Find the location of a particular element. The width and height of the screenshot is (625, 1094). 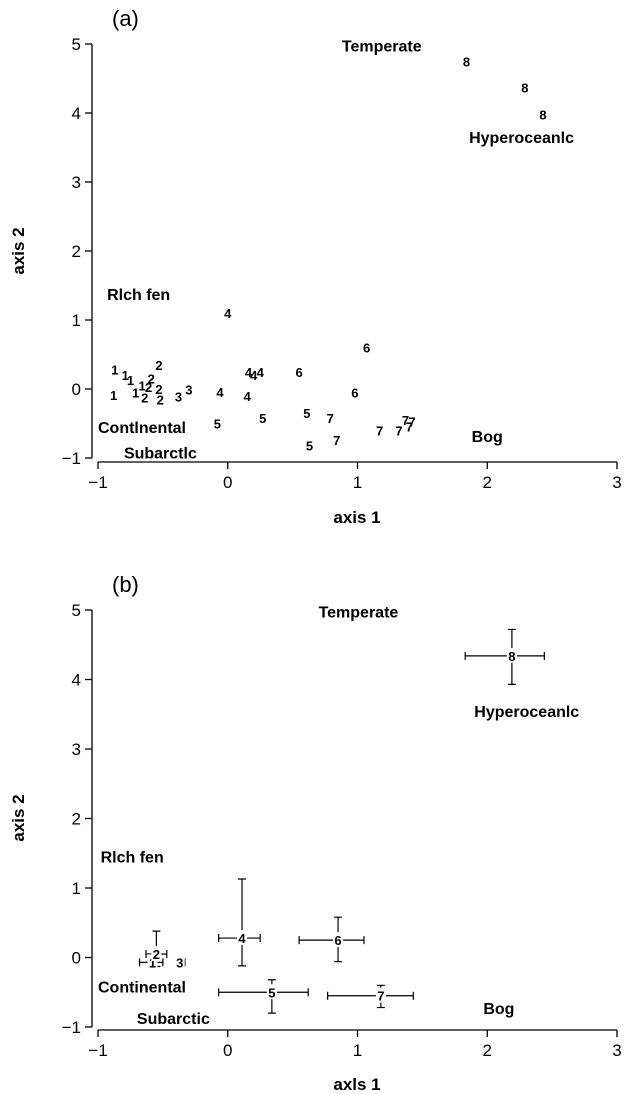

panel-b-y-tick-label: 1 is located at coordinates (76, 888).